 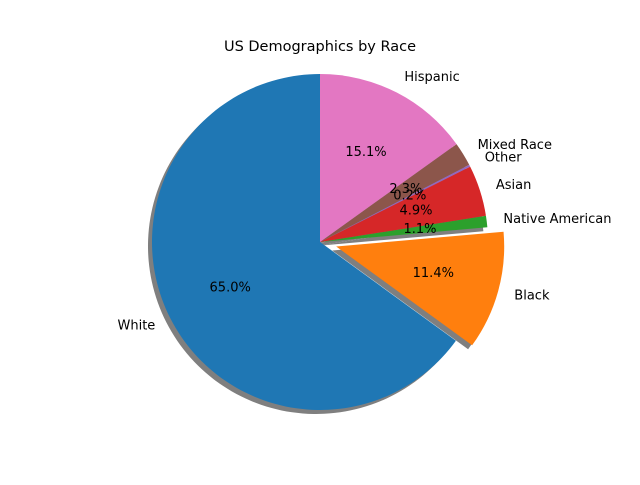 I want to click on slice-hispanic, so click(x=388, y=158).